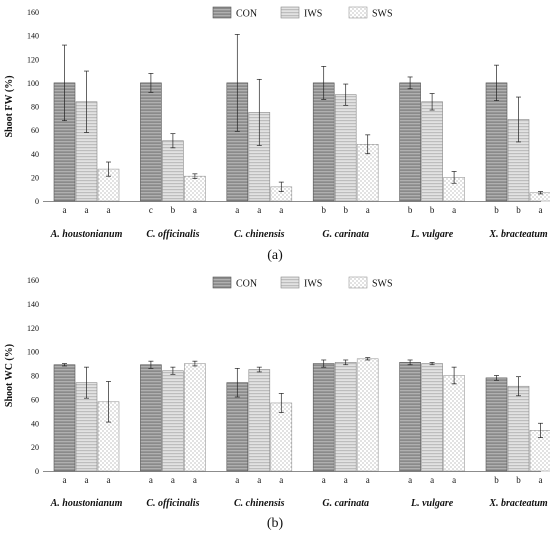 Image resolution: width=550 pixels, height=538 pixels. I want to click on y-tick-label: 140, so click(33, 36).